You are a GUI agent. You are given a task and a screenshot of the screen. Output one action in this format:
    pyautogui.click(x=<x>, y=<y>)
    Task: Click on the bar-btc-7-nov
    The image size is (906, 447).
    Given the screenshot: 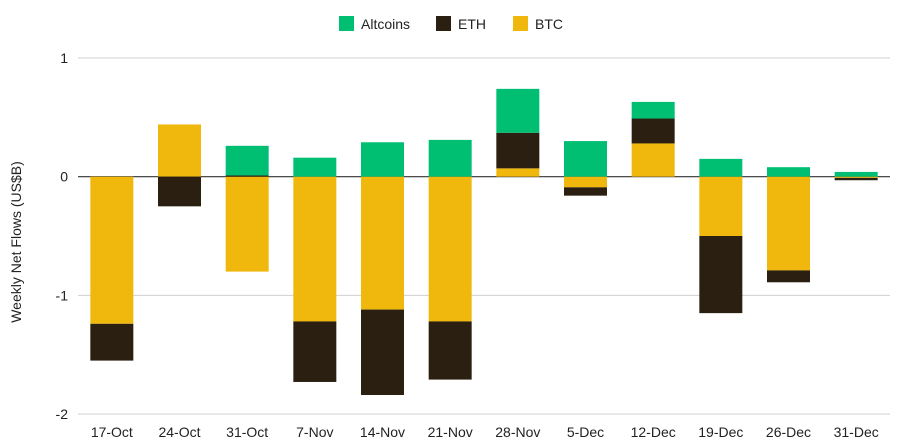 What is the action you would take?
    pyautogui.click(x=315, y=249)
    